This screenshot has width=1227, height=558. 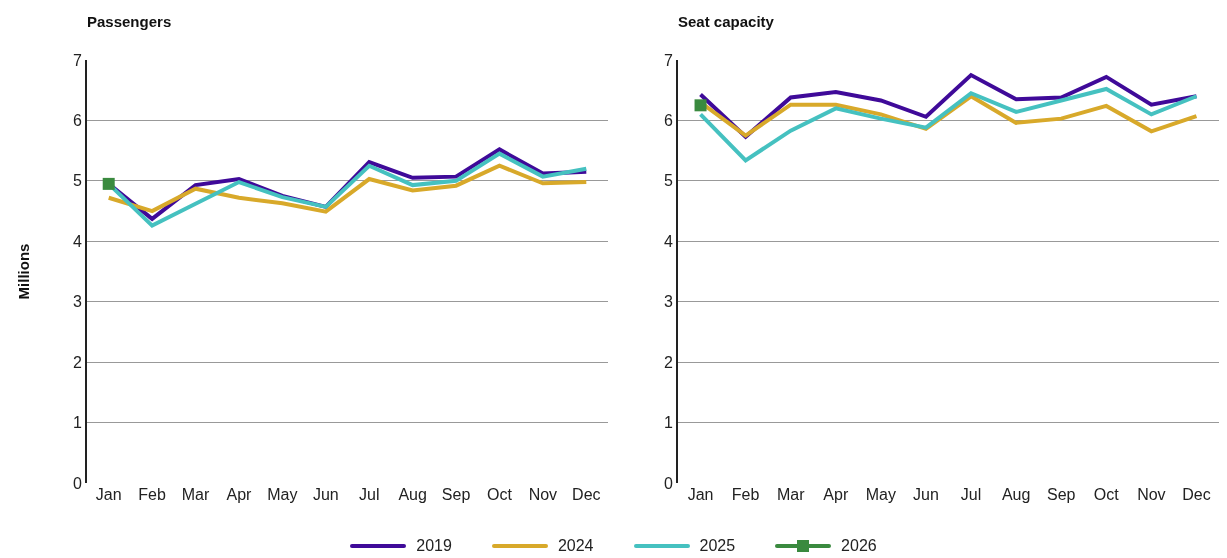 What do you see at coordinates (717, 546) in the screenshot?
I see `legend-label: 2025` at bounding box center [717, 546].